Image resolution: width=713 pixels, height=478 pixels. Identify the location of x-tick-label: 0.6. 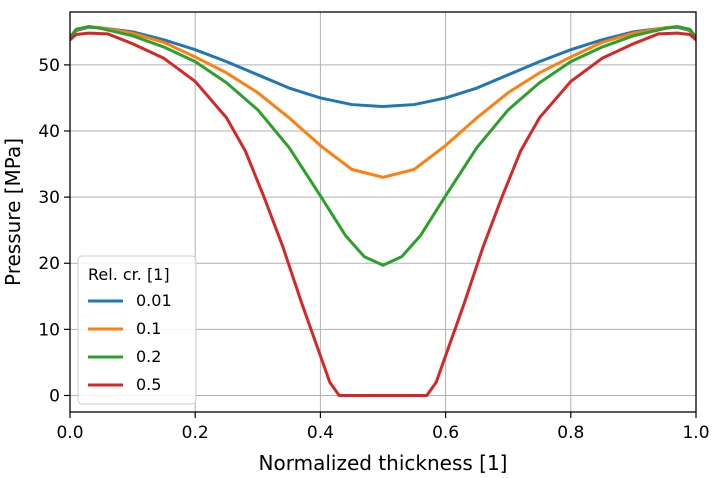
(445, 433).